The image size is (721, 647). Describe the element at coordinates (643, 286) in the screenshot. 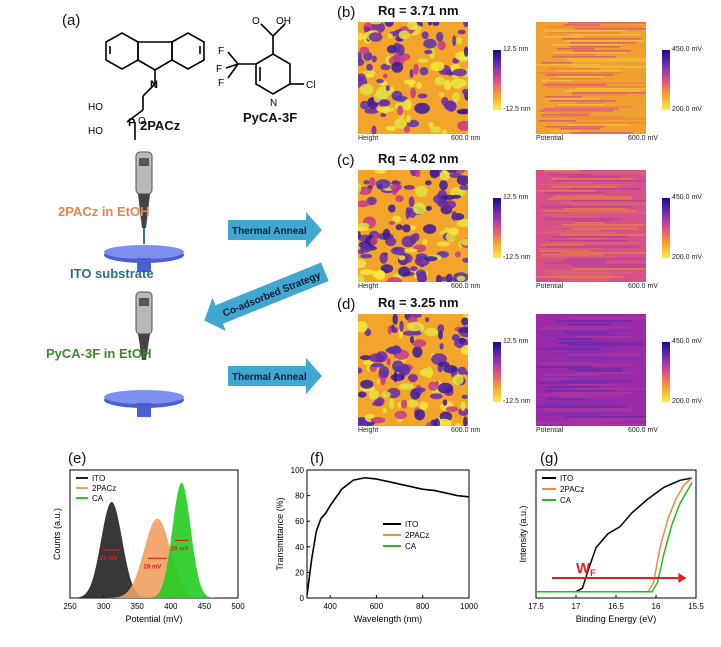

I see `caption-pscale: 600.0 mV` at that location.